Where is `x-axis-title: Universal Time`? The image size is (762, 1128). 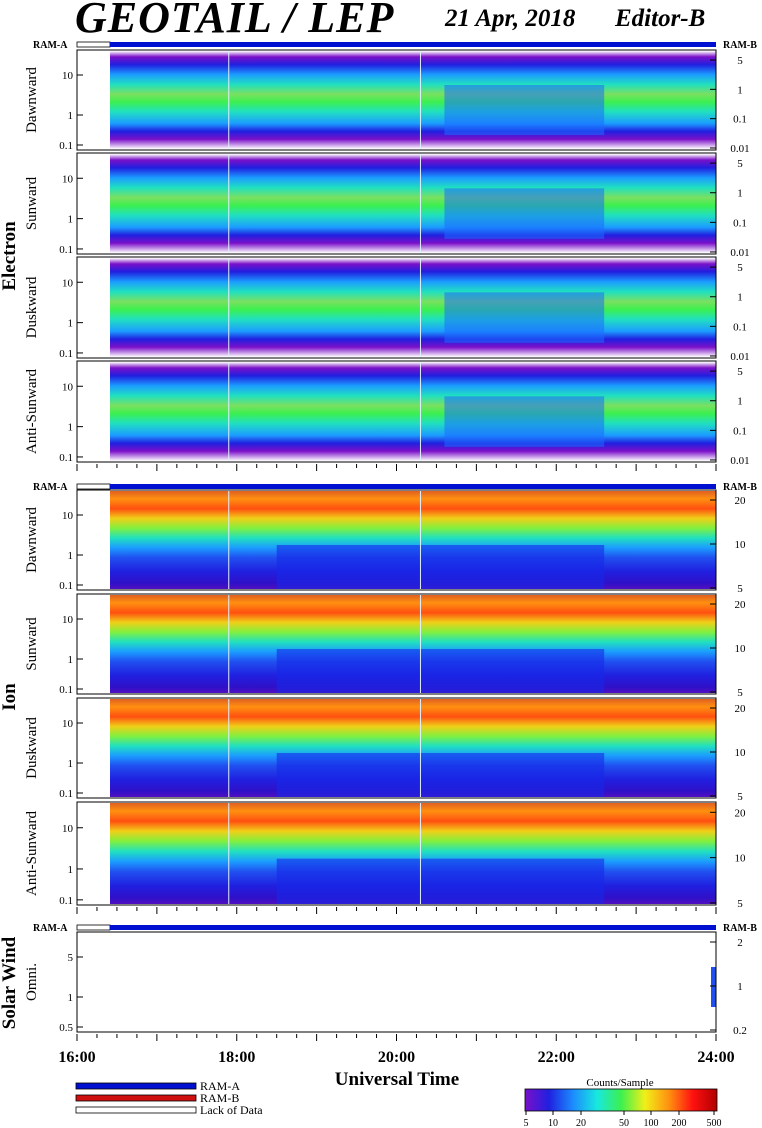
x-axis-title: Universal Time is located at coordinates (397, 1079).